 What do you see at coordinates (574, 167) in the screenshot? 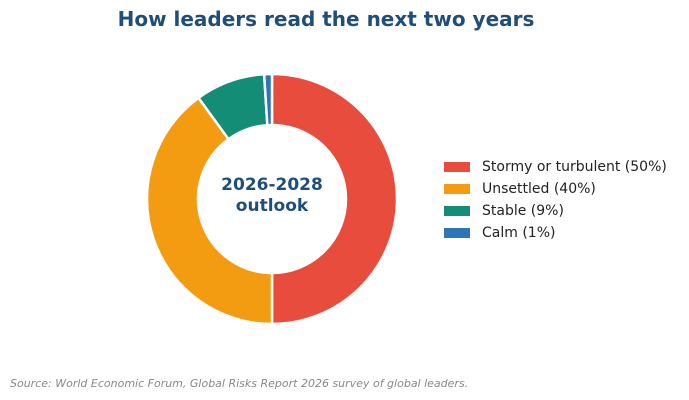
I see `legend-label-stormy: Stormy or turbulent (50%)` at bounding box center [574, 167].